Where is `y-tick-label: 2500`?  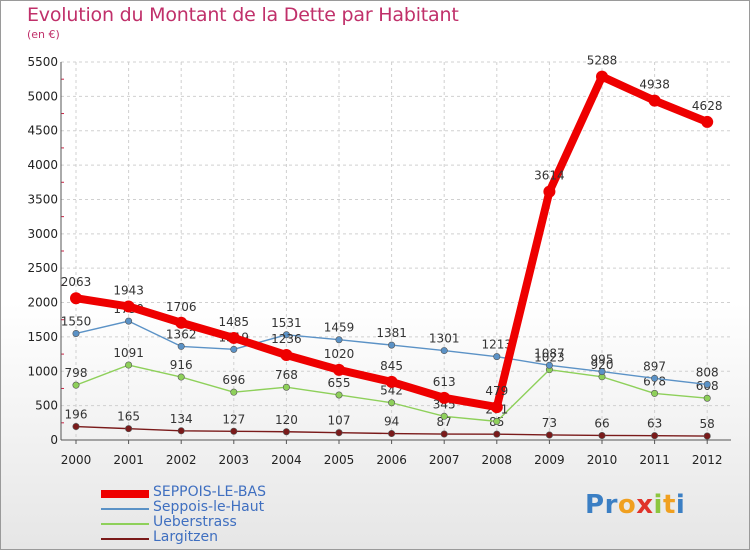
y-tick-label: 2500 is located at coordinates (42, 268).